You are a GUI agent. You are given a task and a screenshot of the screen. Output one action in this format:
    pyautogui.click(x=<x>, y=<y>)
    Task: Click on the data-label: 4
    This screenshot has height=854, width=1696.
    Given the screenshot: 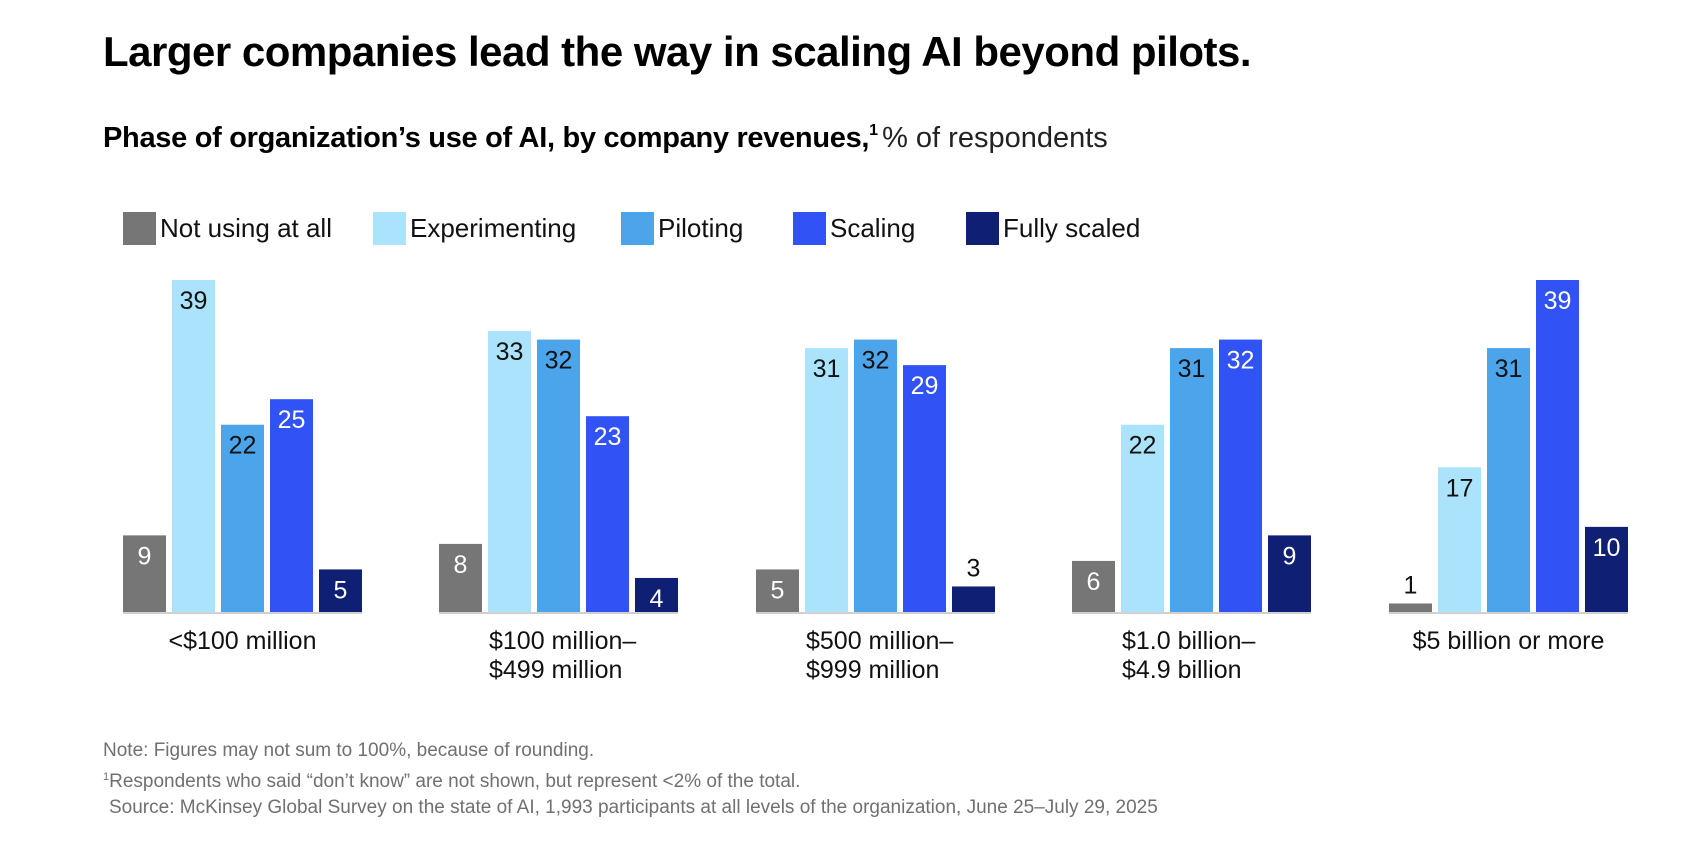 What is the action you would take?
    pyautogui.click(x=657, y=599)
    